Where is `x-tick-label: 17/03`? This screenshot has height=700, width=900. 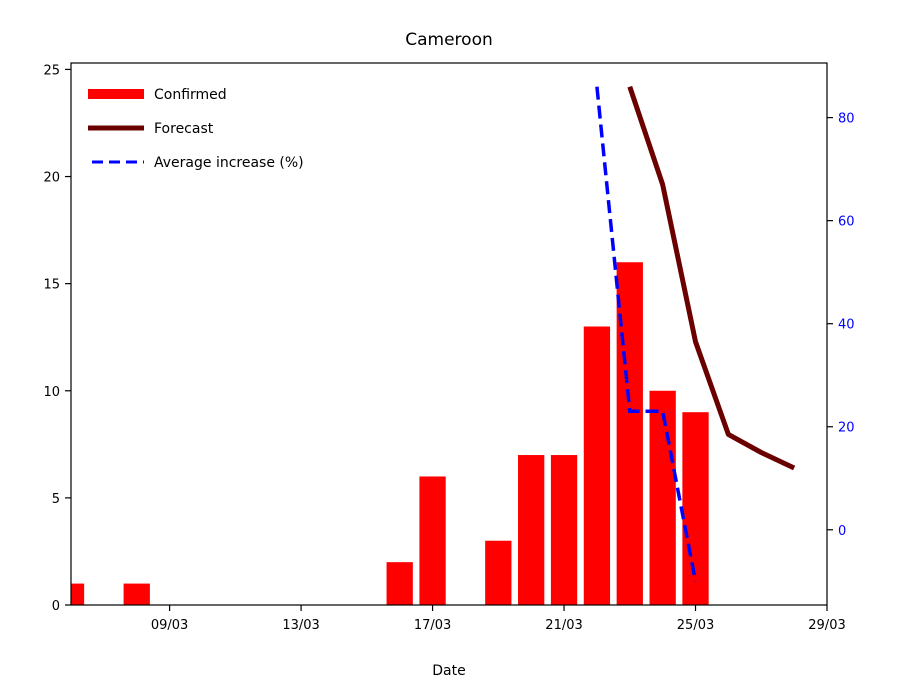
x-tick-label: 17/03 is located at coordinates (432, 625).